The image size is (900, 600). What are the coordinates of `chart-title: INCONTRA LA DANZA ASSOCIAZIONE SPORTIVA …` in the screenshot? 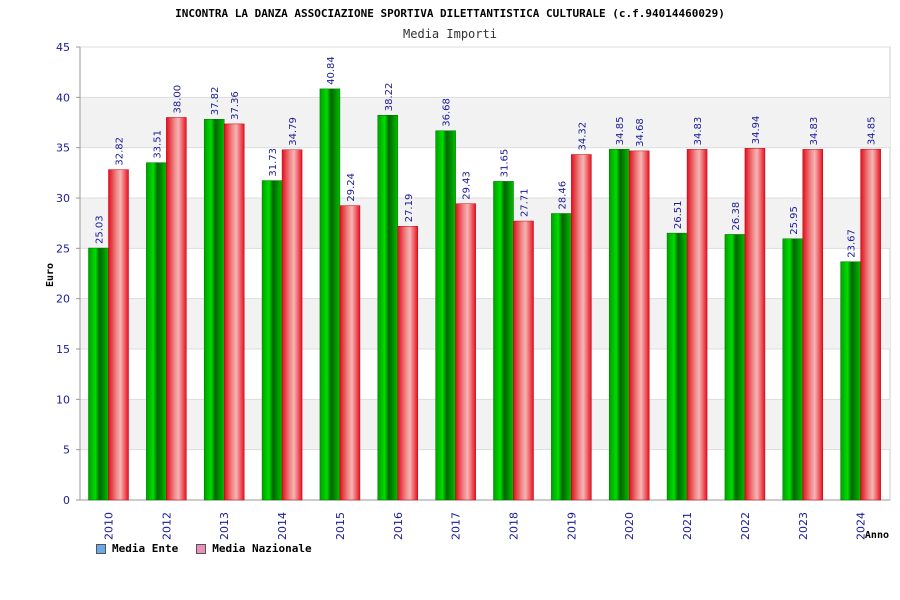 It's located at (450, 13).